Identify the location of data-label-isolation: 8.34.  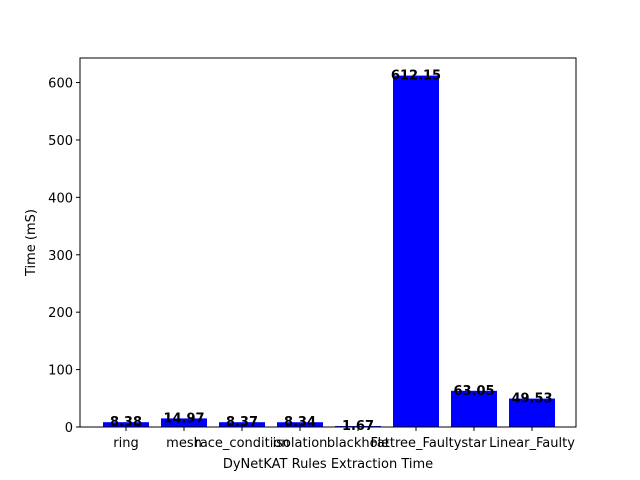
(300, 422).